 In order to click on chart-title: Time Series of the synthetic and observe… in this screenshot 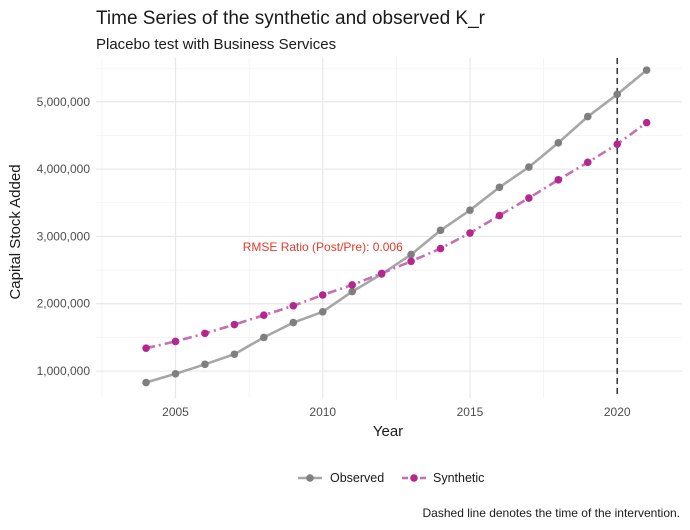, I will do `click(291, 18)`.